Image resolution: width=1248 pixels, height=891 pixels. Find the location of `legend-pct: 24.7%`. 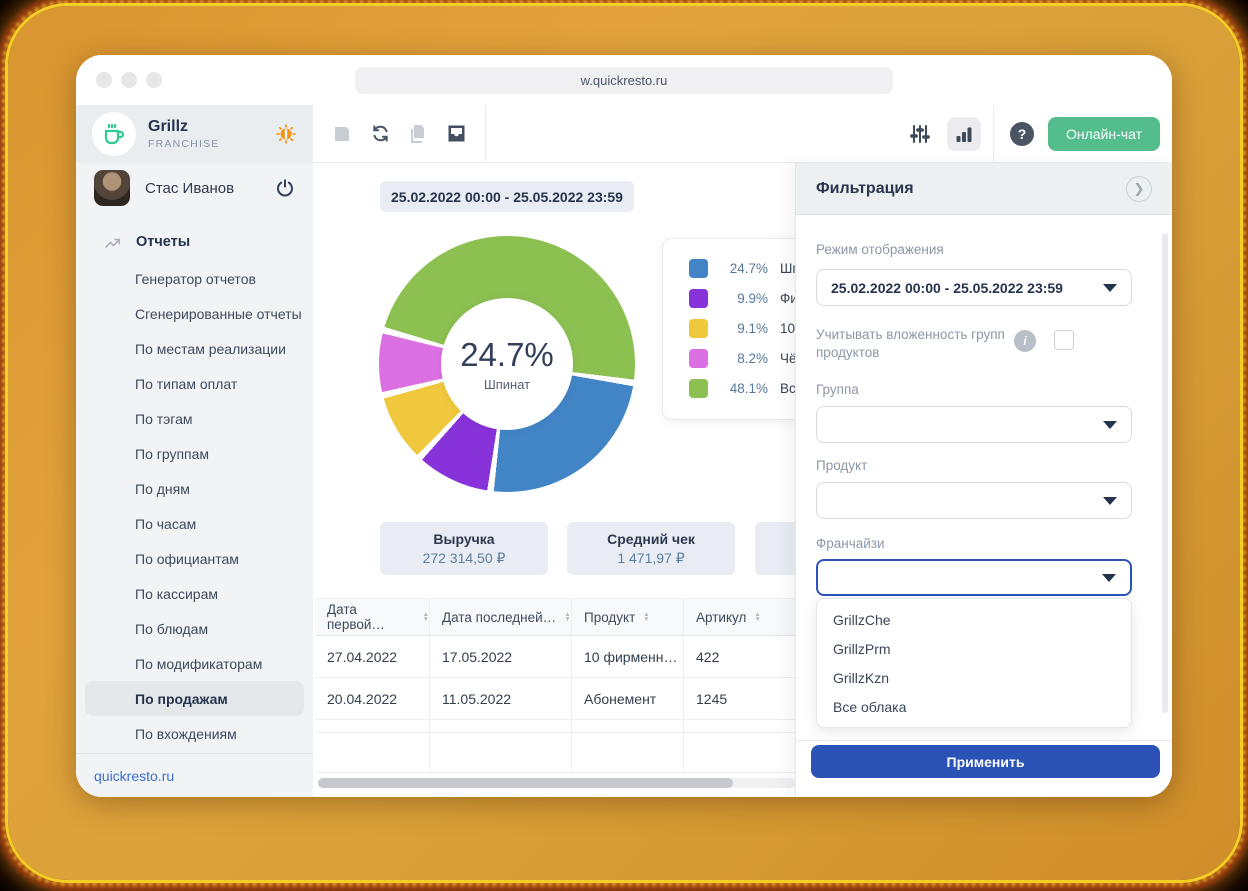

legend-pct: 24.7% is located at coordinates (748, 268).